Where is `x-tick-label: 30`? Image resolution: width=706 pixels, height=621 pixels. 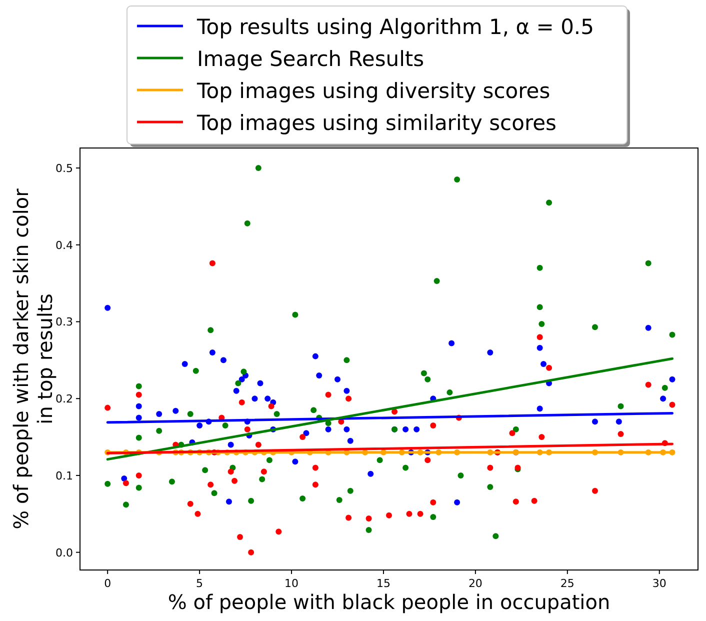
x-tick-label: 30 is located at coordinates (659, 583).